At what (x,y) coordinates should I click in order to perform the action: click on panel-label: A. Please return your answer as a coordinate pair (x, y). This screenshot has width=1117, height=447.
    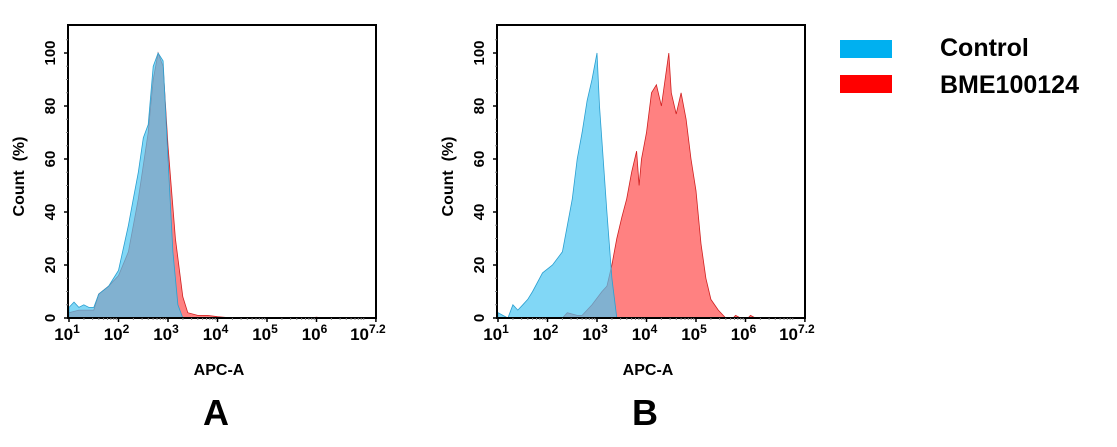
    Looking at the image, I should click on (216, 412).